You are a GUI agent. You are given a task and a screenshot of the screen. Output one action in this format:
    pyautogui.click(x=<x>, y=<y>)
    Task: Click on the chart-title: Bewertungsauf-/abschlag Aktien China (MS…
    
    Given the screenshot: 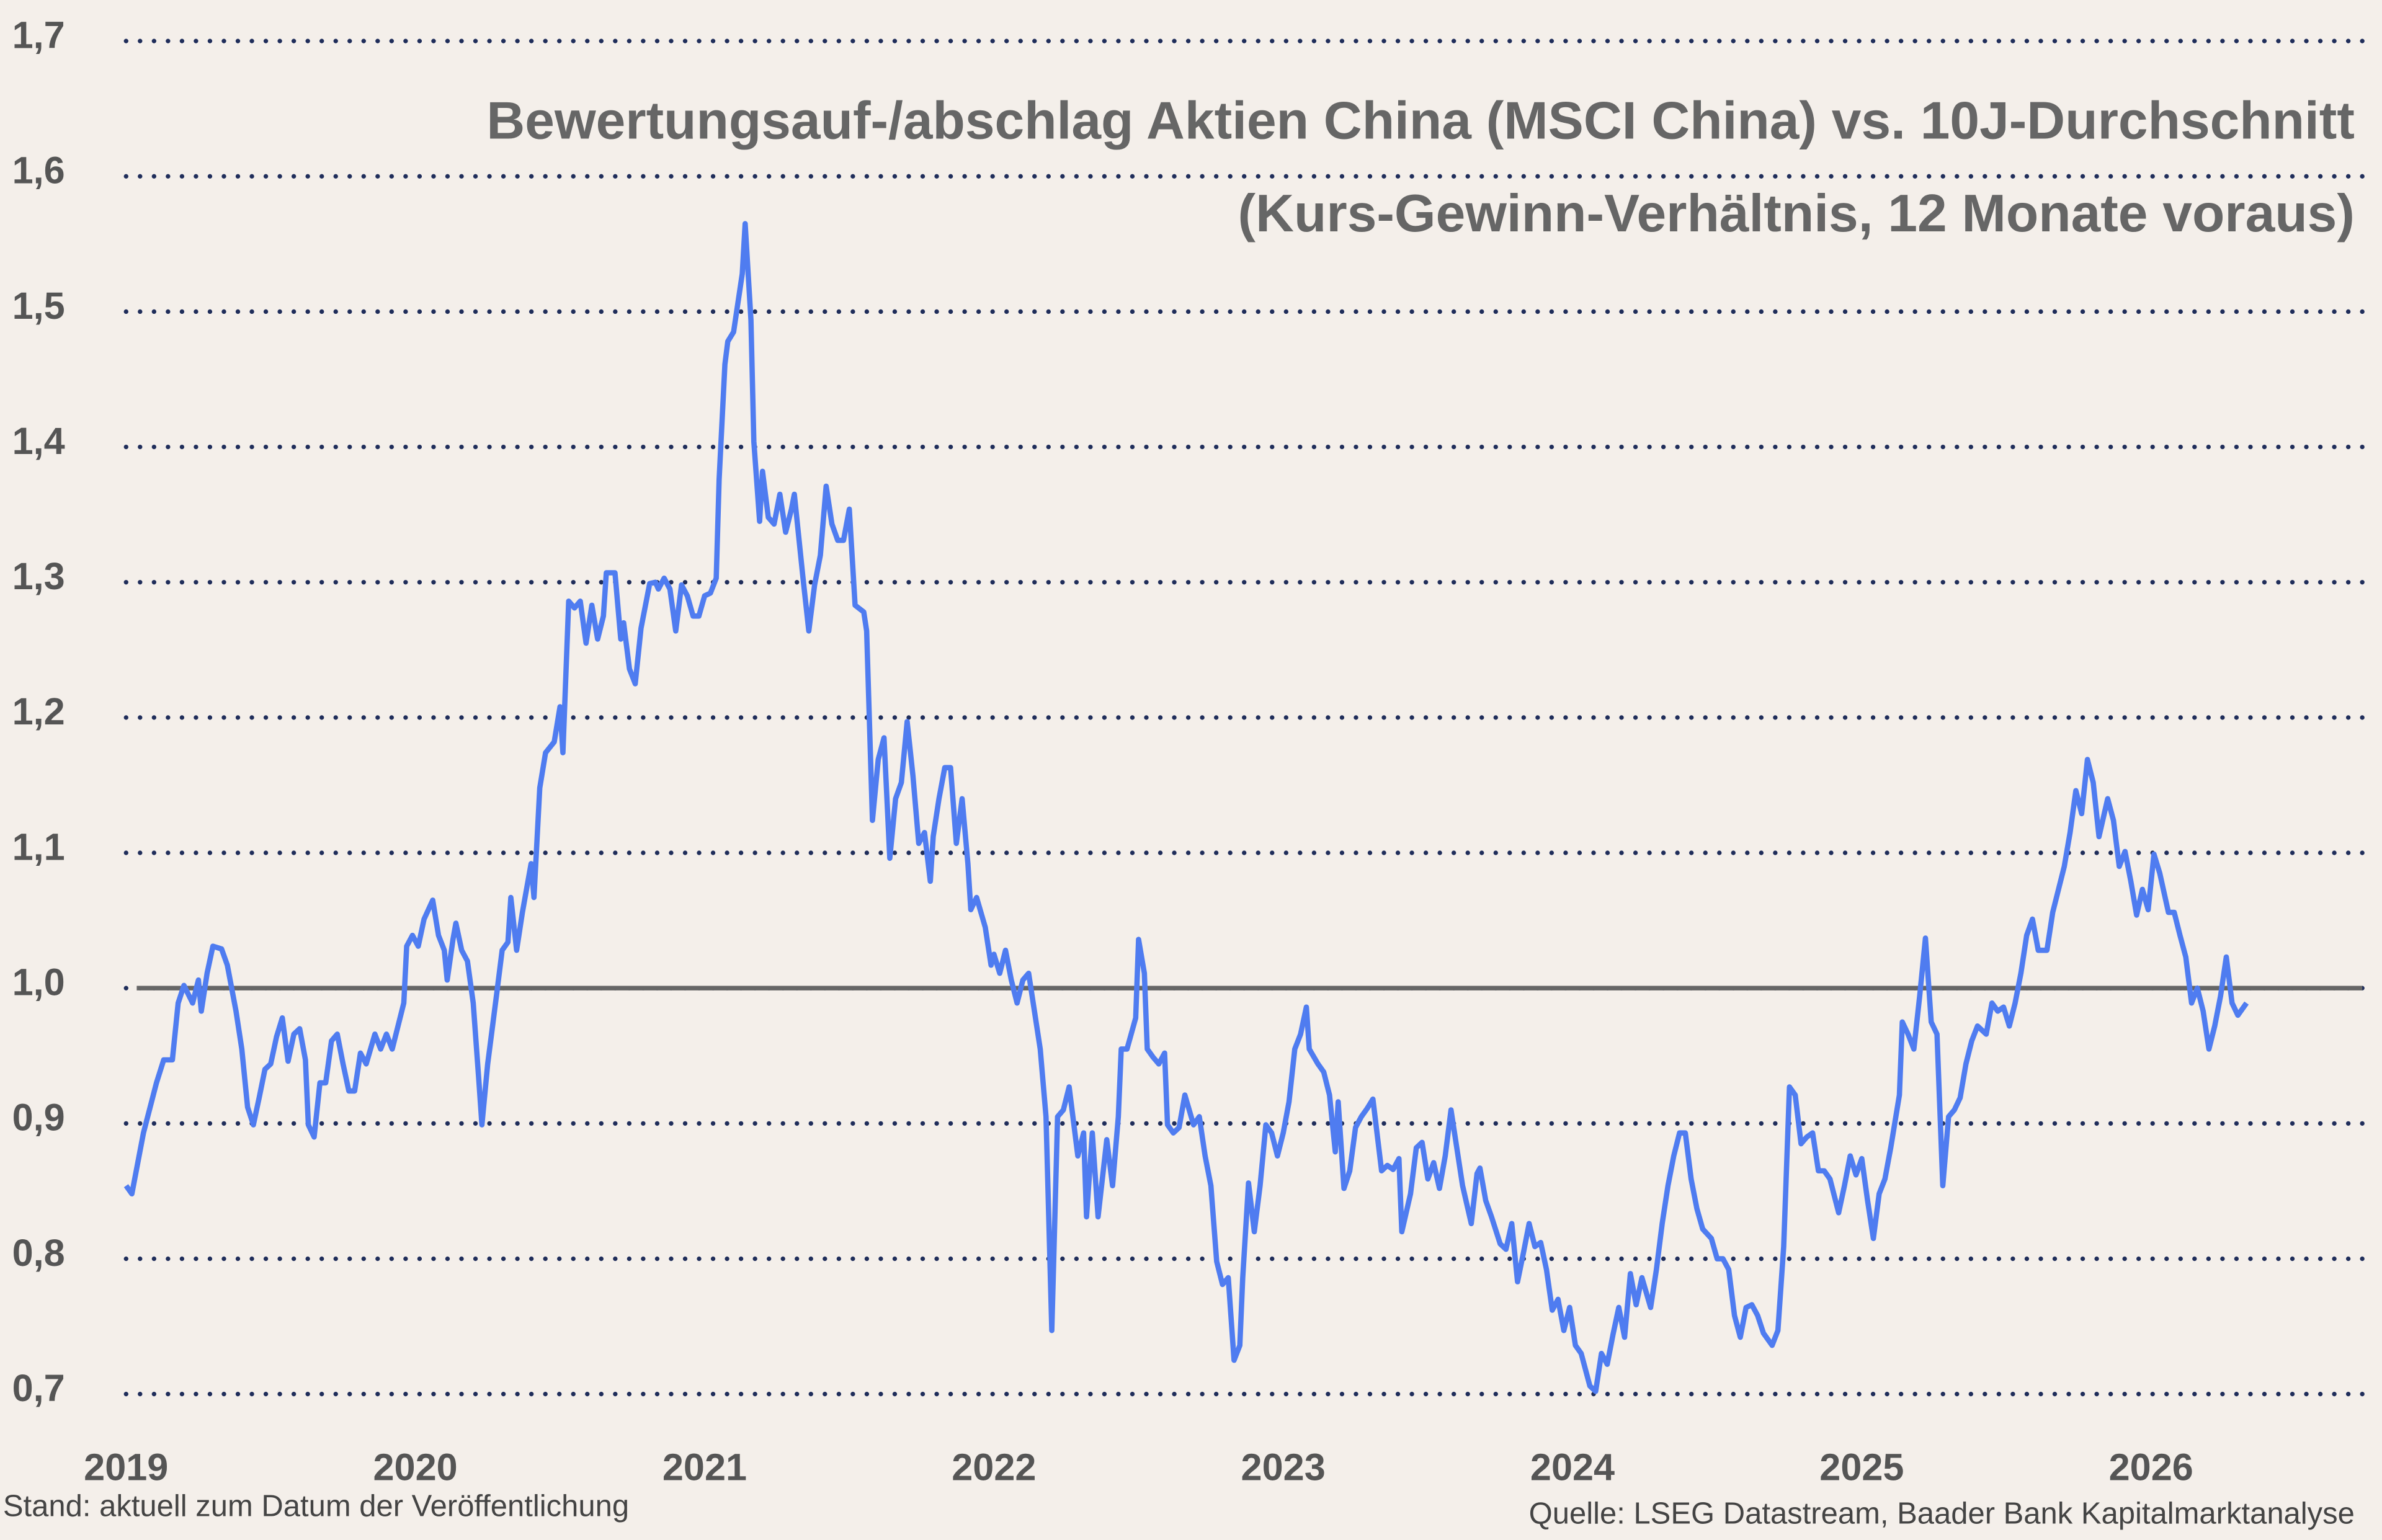 What is the action you would take?
    pyautogui.click(x=1420, y=121)
    